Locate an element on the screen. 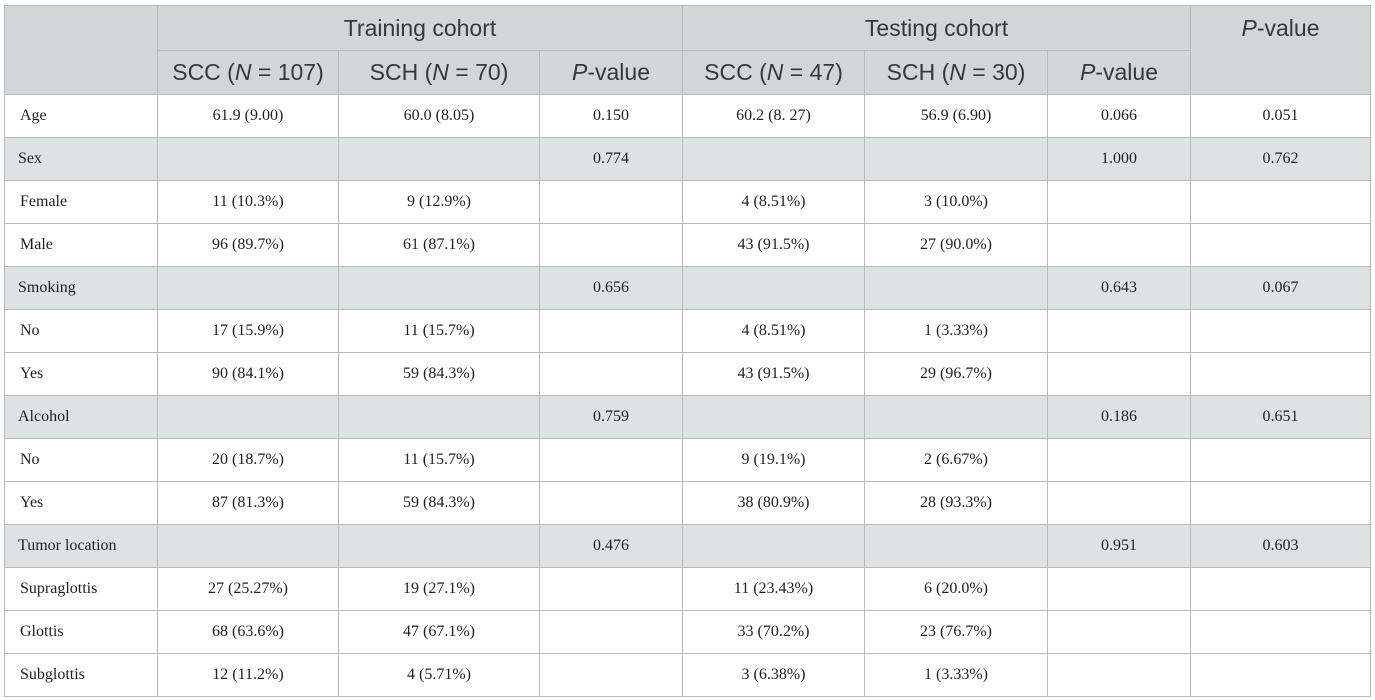 This screenshot has width=1375, height=700. table-cell: 0.774 is located at coordinates (611, 159).